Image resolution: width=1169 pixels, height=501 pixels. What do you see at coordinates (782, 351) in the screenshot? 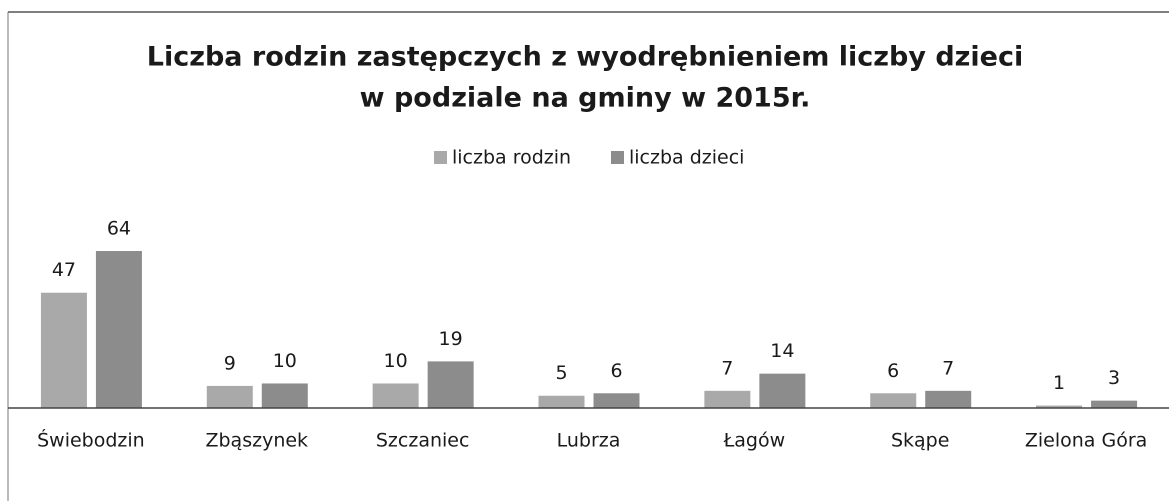
I see `data-label: 14` at bounding box center [782, 351].